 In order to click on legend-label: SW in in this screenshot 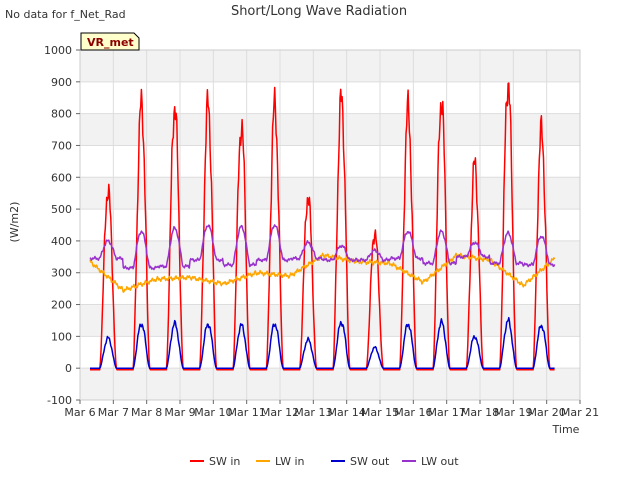, I will do `click(224, 461)`.